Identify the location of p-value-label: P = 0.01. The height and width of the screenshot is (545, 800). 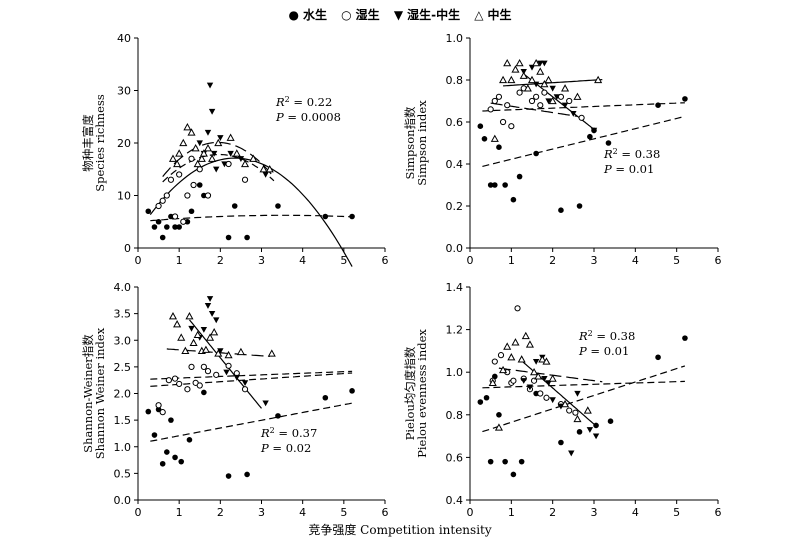
(628, 169).